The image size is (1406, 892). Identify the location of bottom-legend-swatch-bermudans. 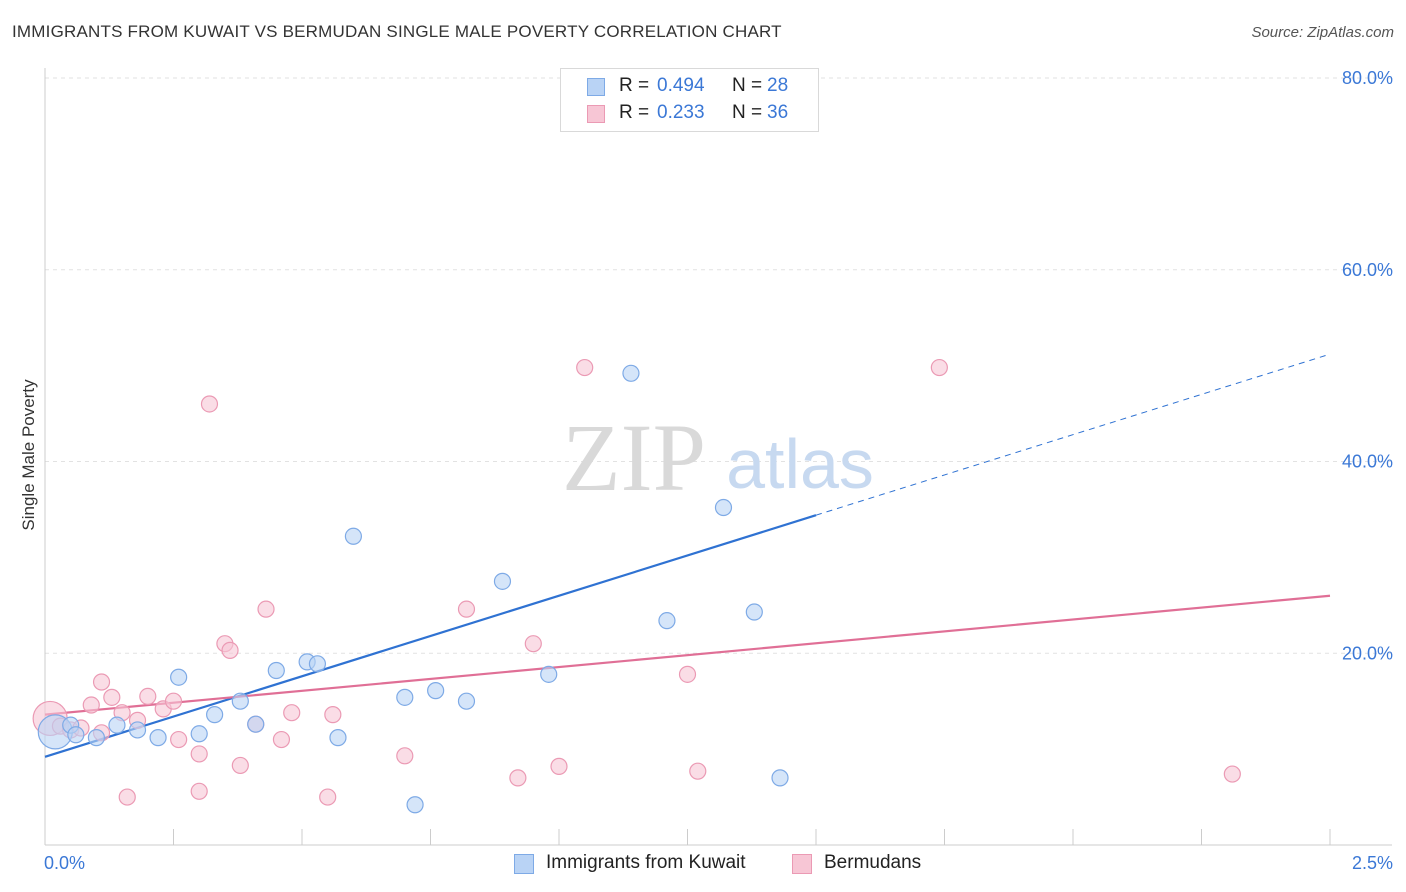
(802, 864).